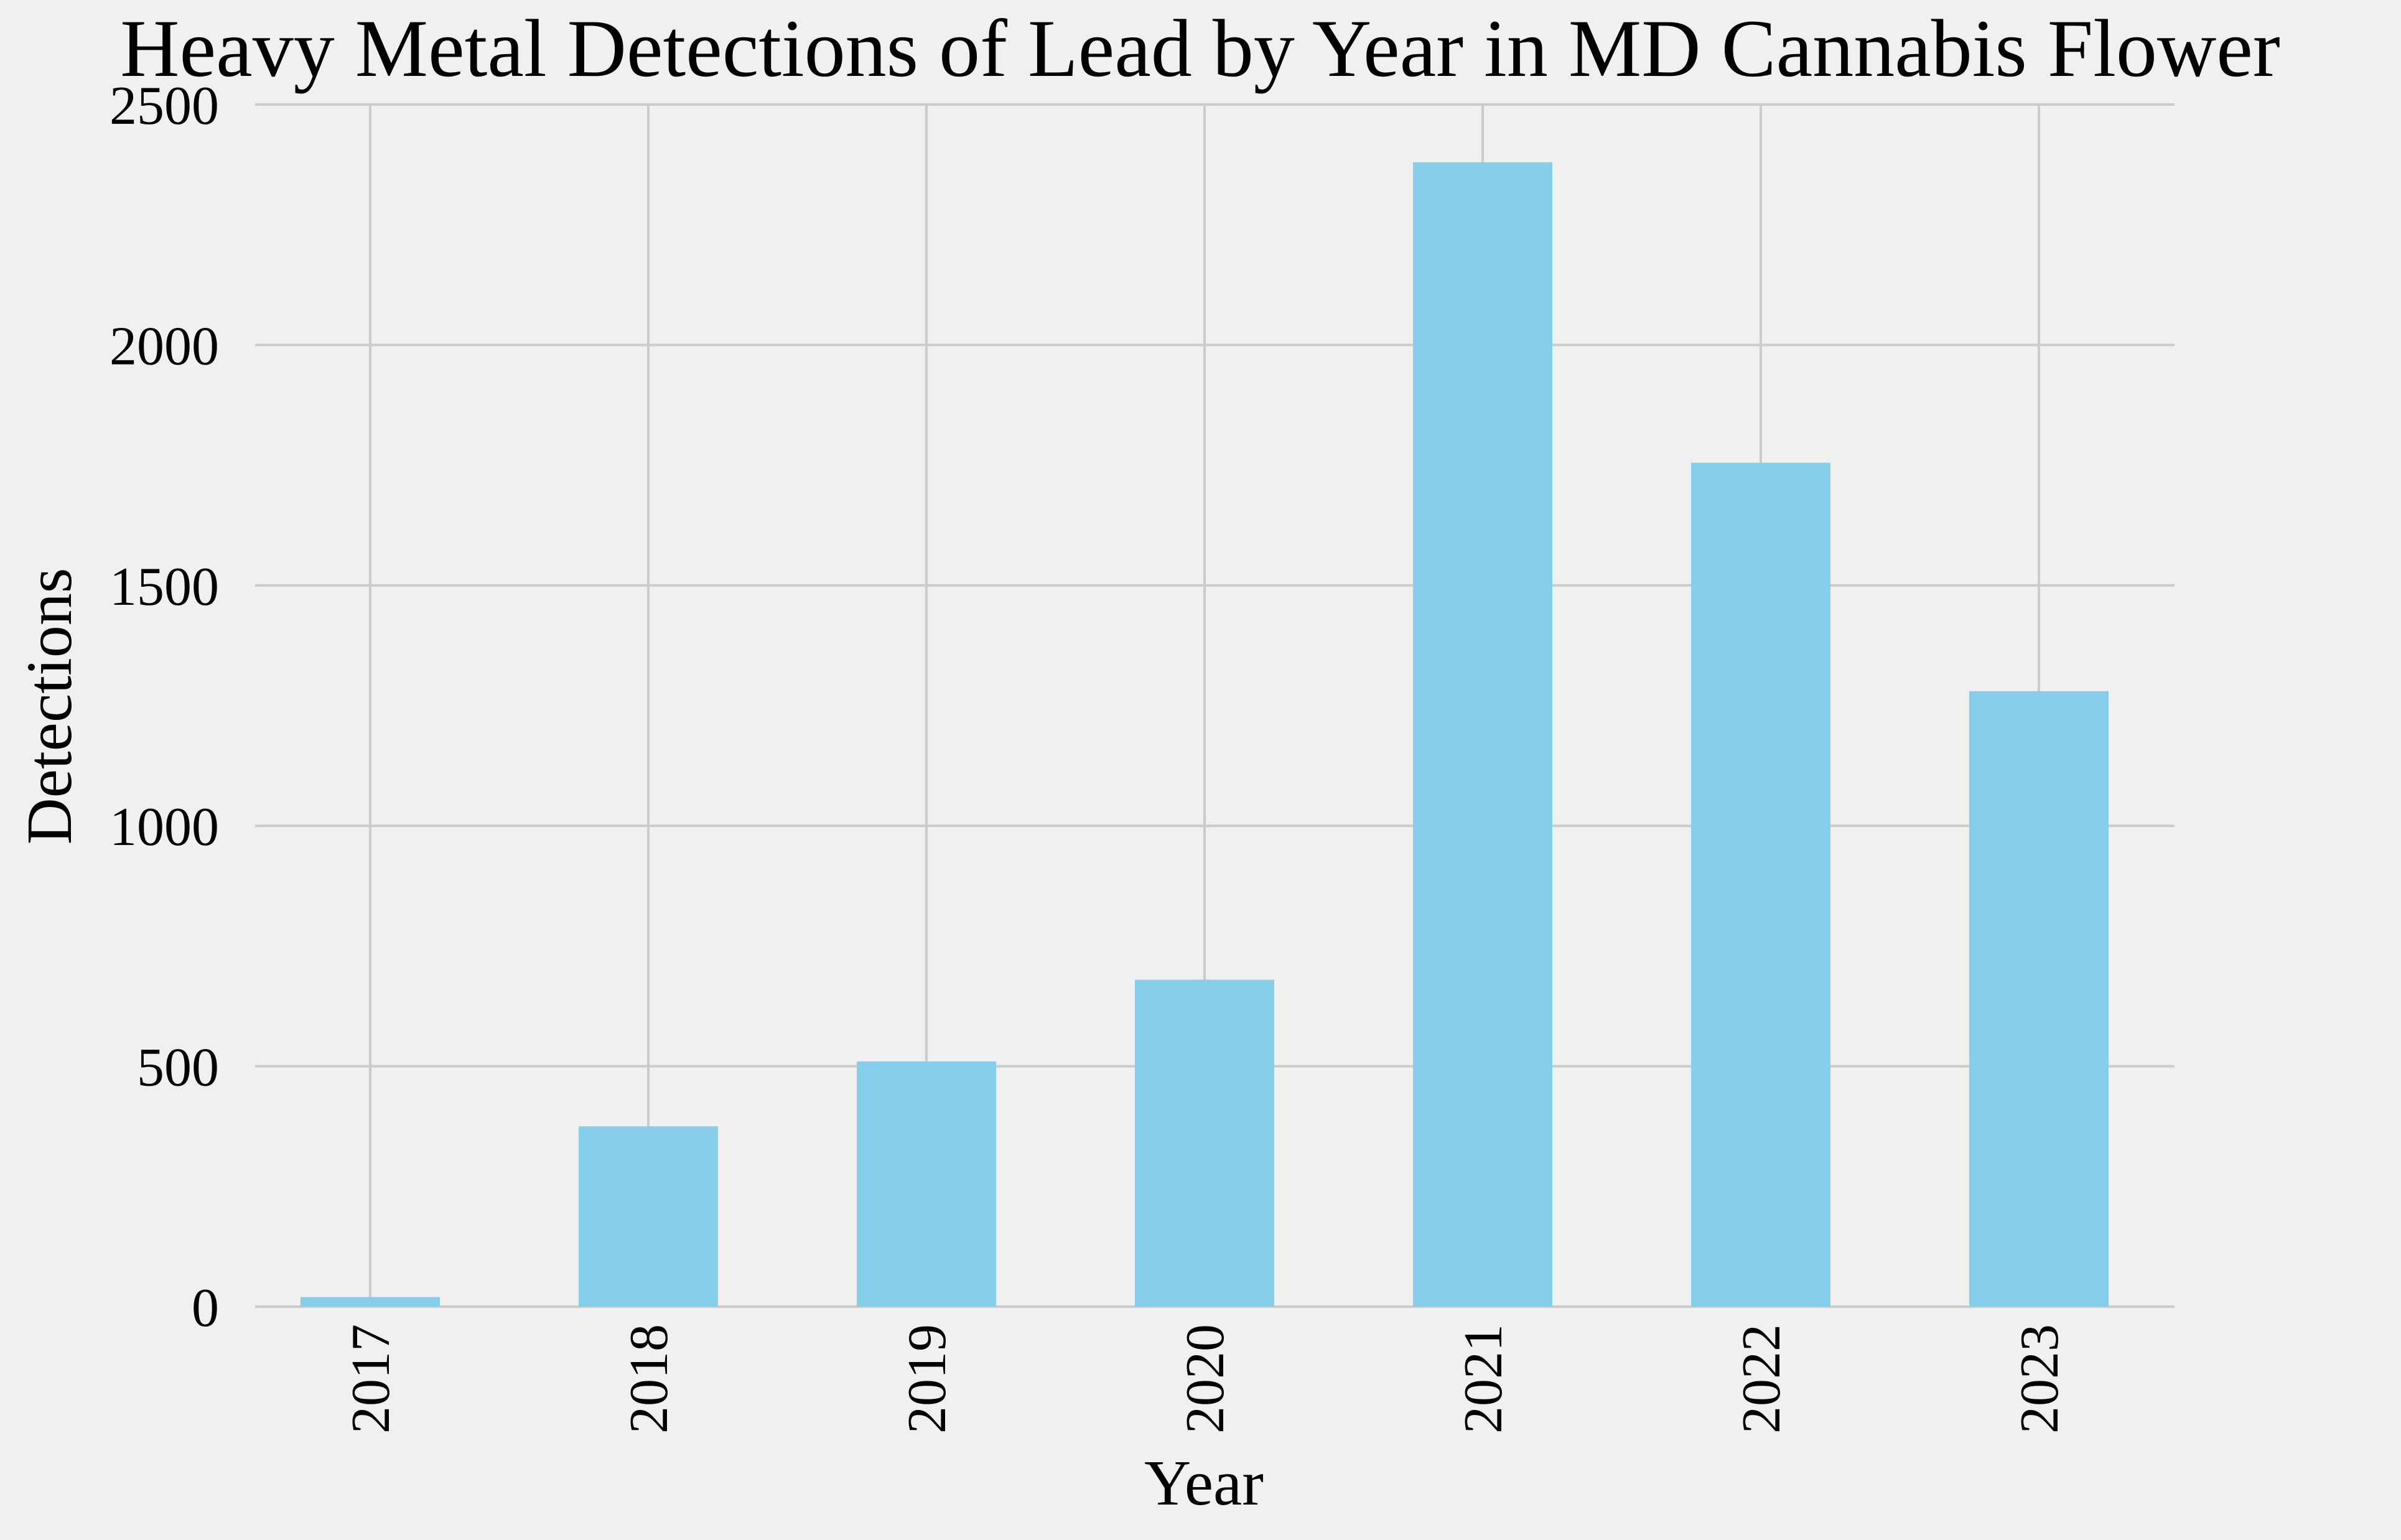 This screenshot has height=1540, width=2401. What do you see at coordinates (1204, 1143) in the screenshot?
I see `bar-2020` at bounding box center [1204, 1143].